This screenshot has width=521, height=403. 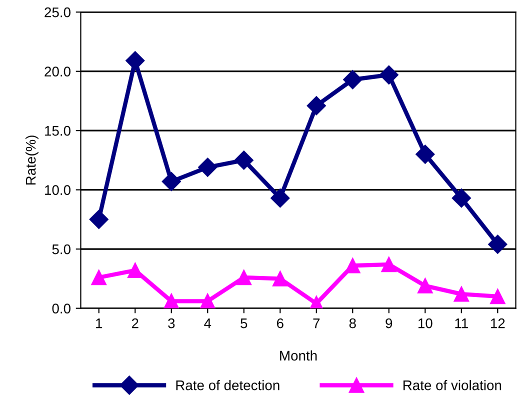 I want to click on x-tick-label: 1, so click(x=99, y=323).